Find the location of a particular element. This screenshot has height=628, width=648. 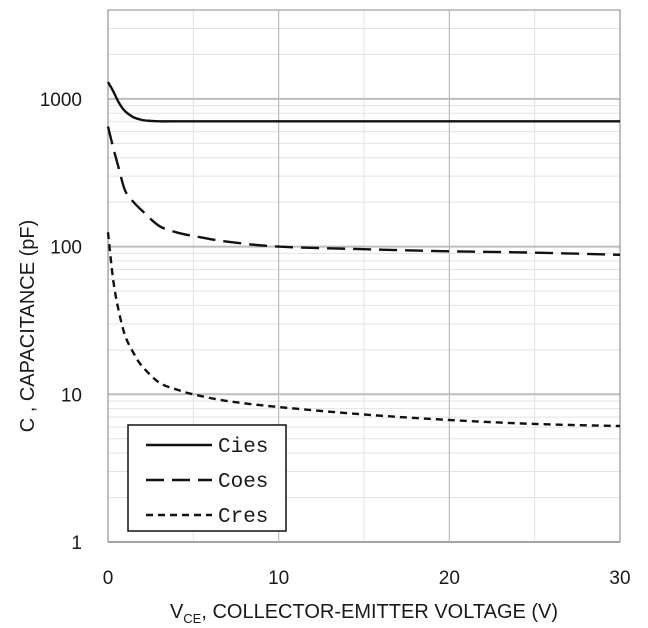

legend-label-cres: Cres is located at coordinates (243, 517).